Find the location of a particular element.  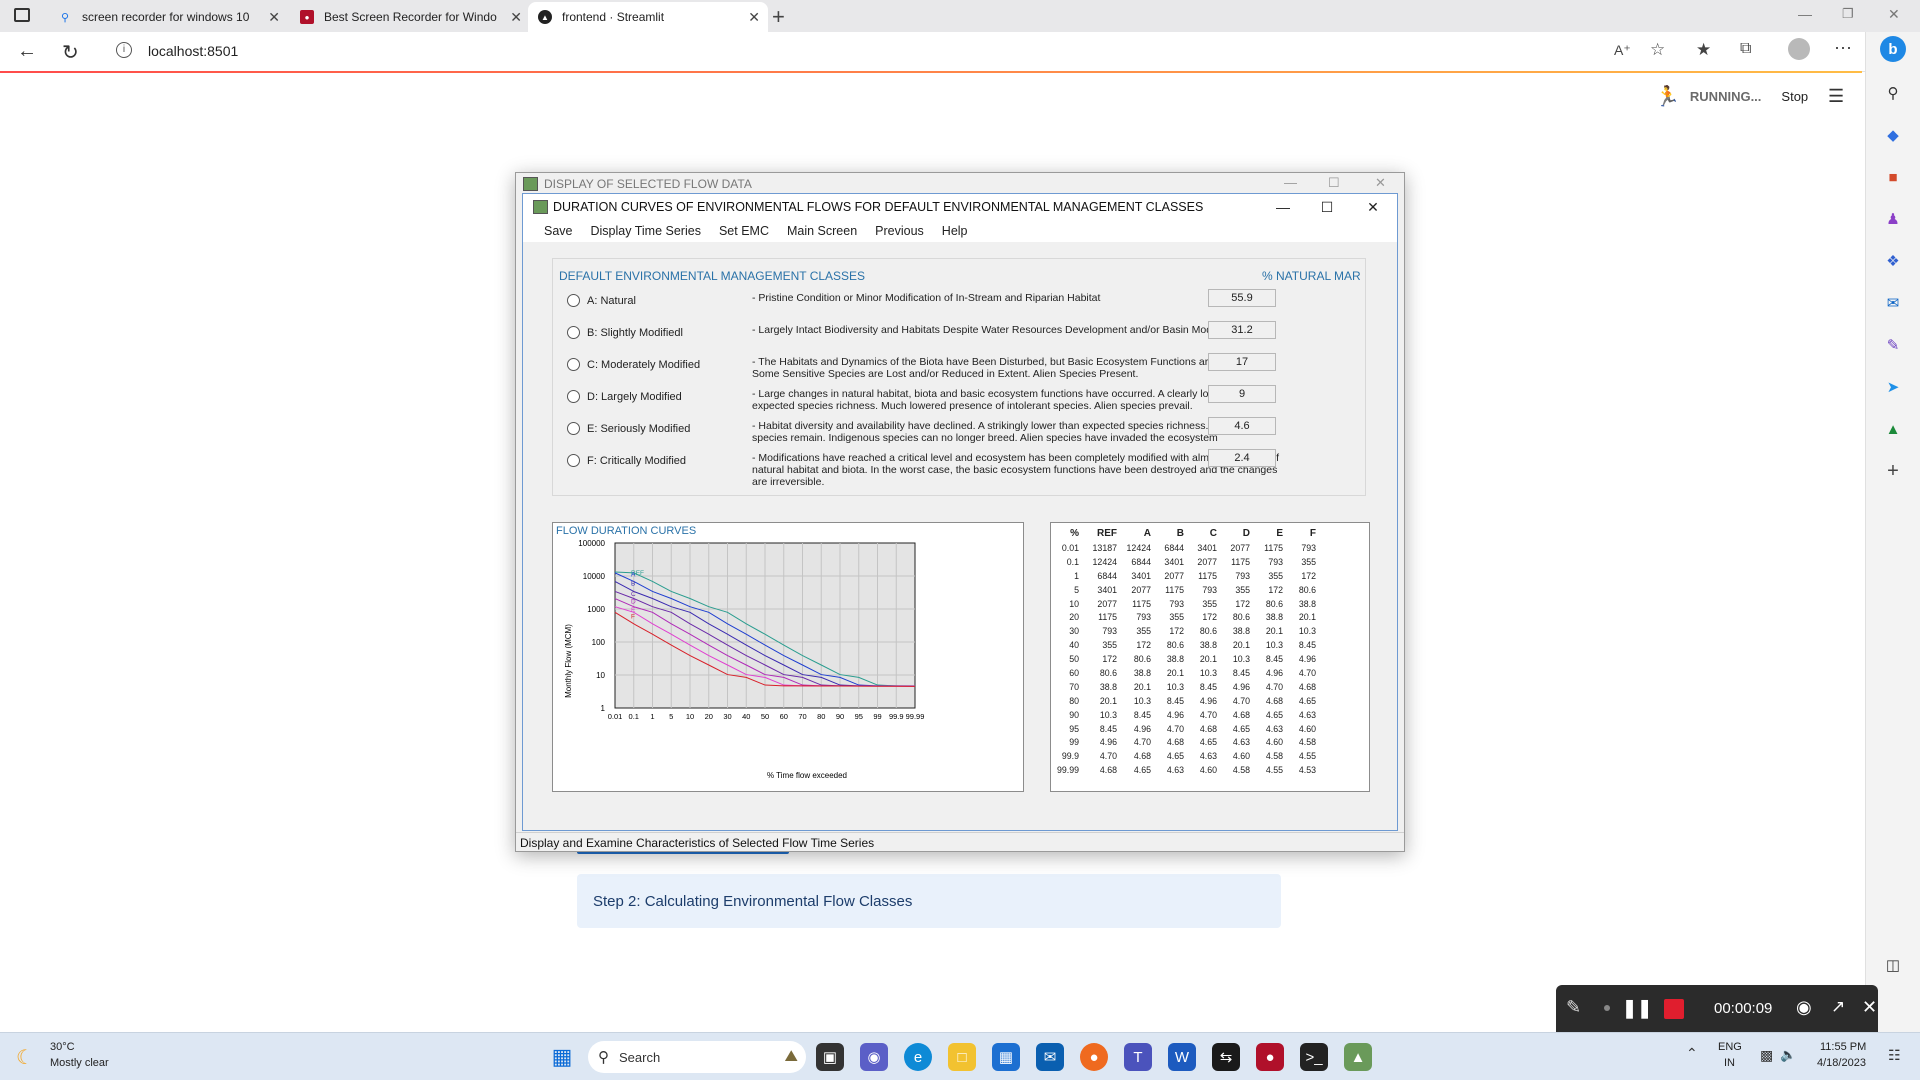

volume-icon: 🔈 is located at coordinates (1788, 1054).